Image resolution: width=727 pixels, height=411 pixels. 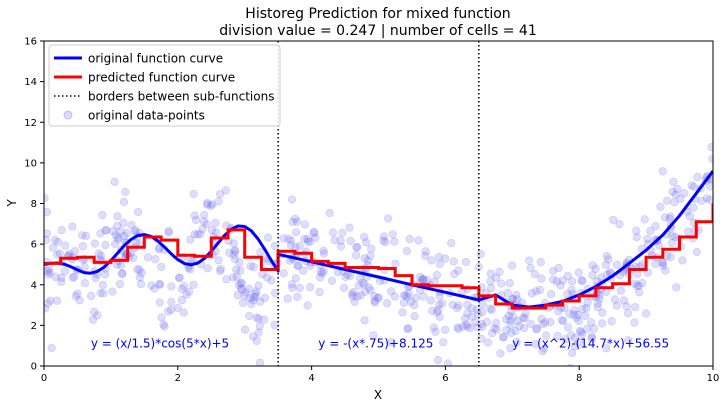 I want to click on chart-title: Historeg Prediction for mixed function, so click(x=377, y=14).